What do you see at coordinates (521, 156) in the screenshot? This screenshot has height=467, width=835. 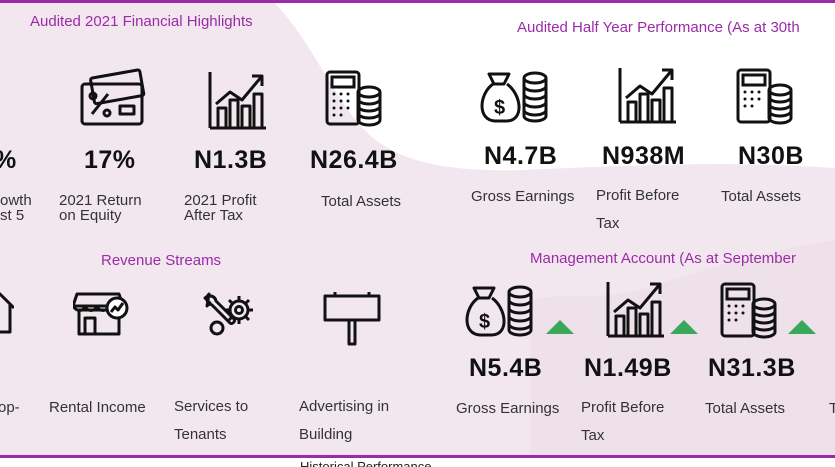 I see `hy-gross-value: N4.7B` at bounding box center [521, 156].